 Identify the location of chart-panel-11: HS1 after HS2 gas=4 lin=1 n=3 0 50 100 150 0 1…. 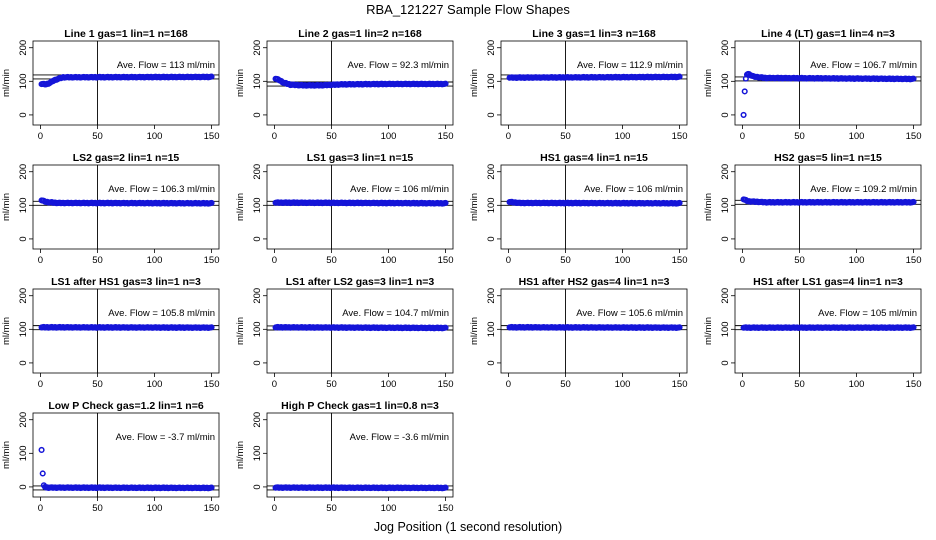
(578, 333).